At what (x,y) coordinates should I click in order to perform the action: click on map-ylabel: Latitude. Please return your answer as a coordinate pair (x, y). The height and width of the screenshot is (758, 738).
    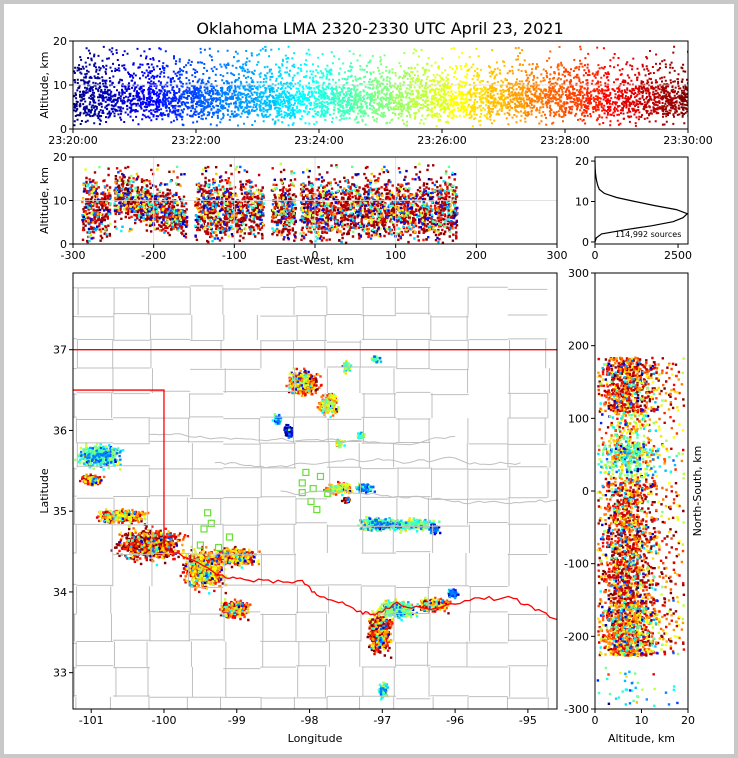
    Looking at the image, I should click on (44, 491).